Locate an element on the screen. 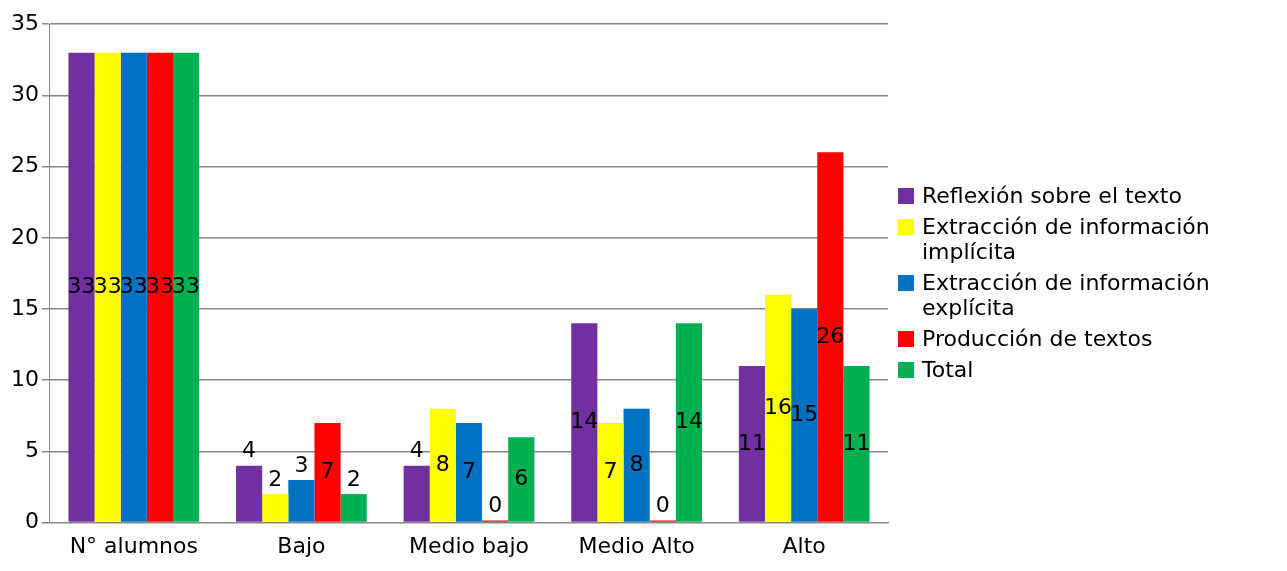 This screenshot has height=571, width=1287. x-tick-label: N° alumnos is located at coordinates (133, 545).